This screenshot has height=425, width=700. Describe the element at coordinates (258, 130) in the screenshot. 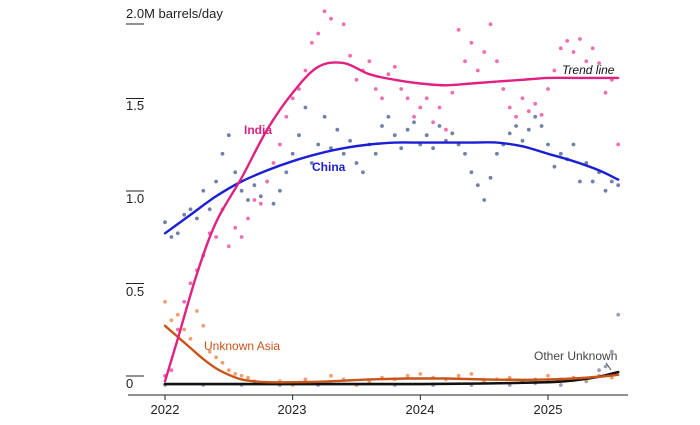

I see `series-label-india: India` at that location.